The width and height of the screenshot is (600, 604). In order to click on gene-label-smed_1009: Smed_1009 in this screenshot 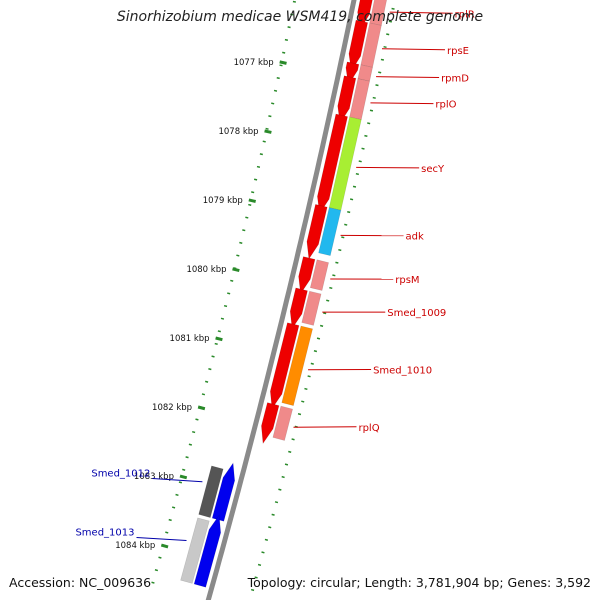, I will do `click(416, 313)`.